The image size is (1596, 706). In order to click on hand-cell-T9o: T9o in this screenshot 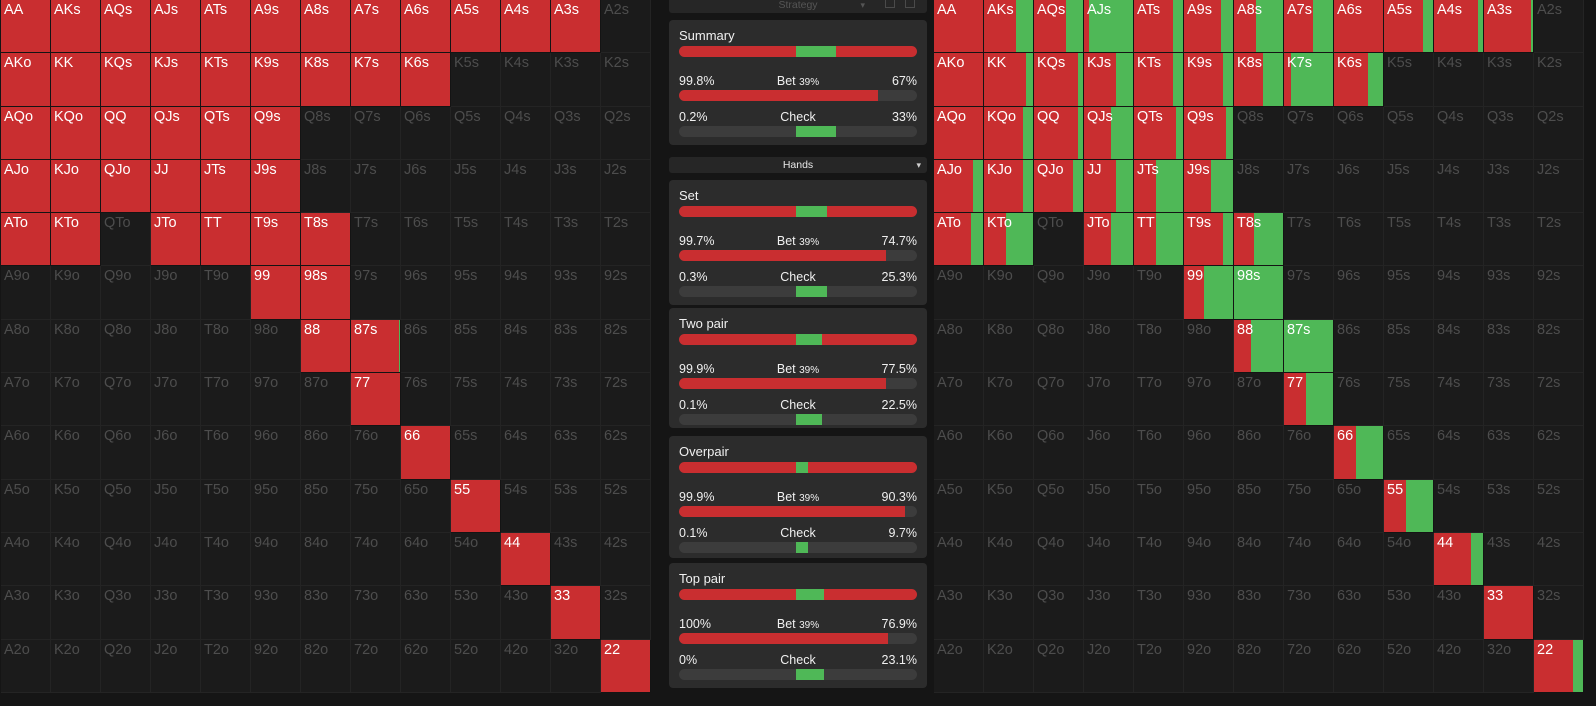, I will do `click(226, 293)`.